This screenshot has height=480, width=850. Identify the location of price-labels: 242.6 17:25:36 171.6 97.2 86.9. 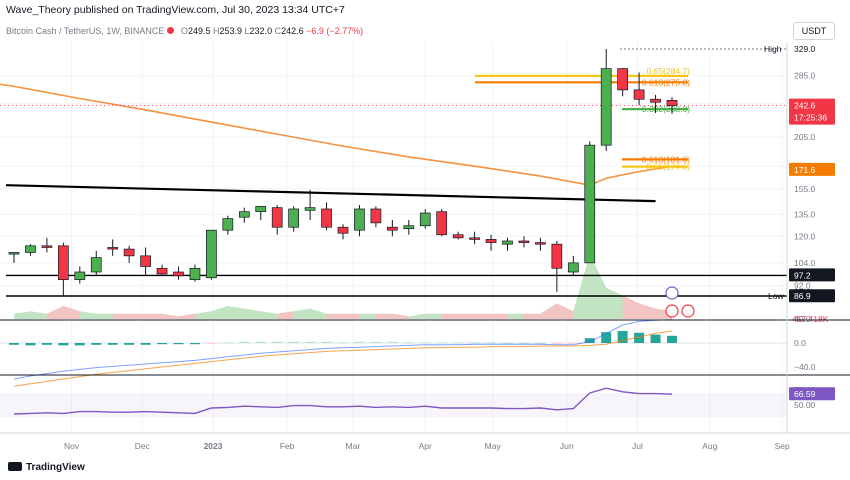
(812, 200).